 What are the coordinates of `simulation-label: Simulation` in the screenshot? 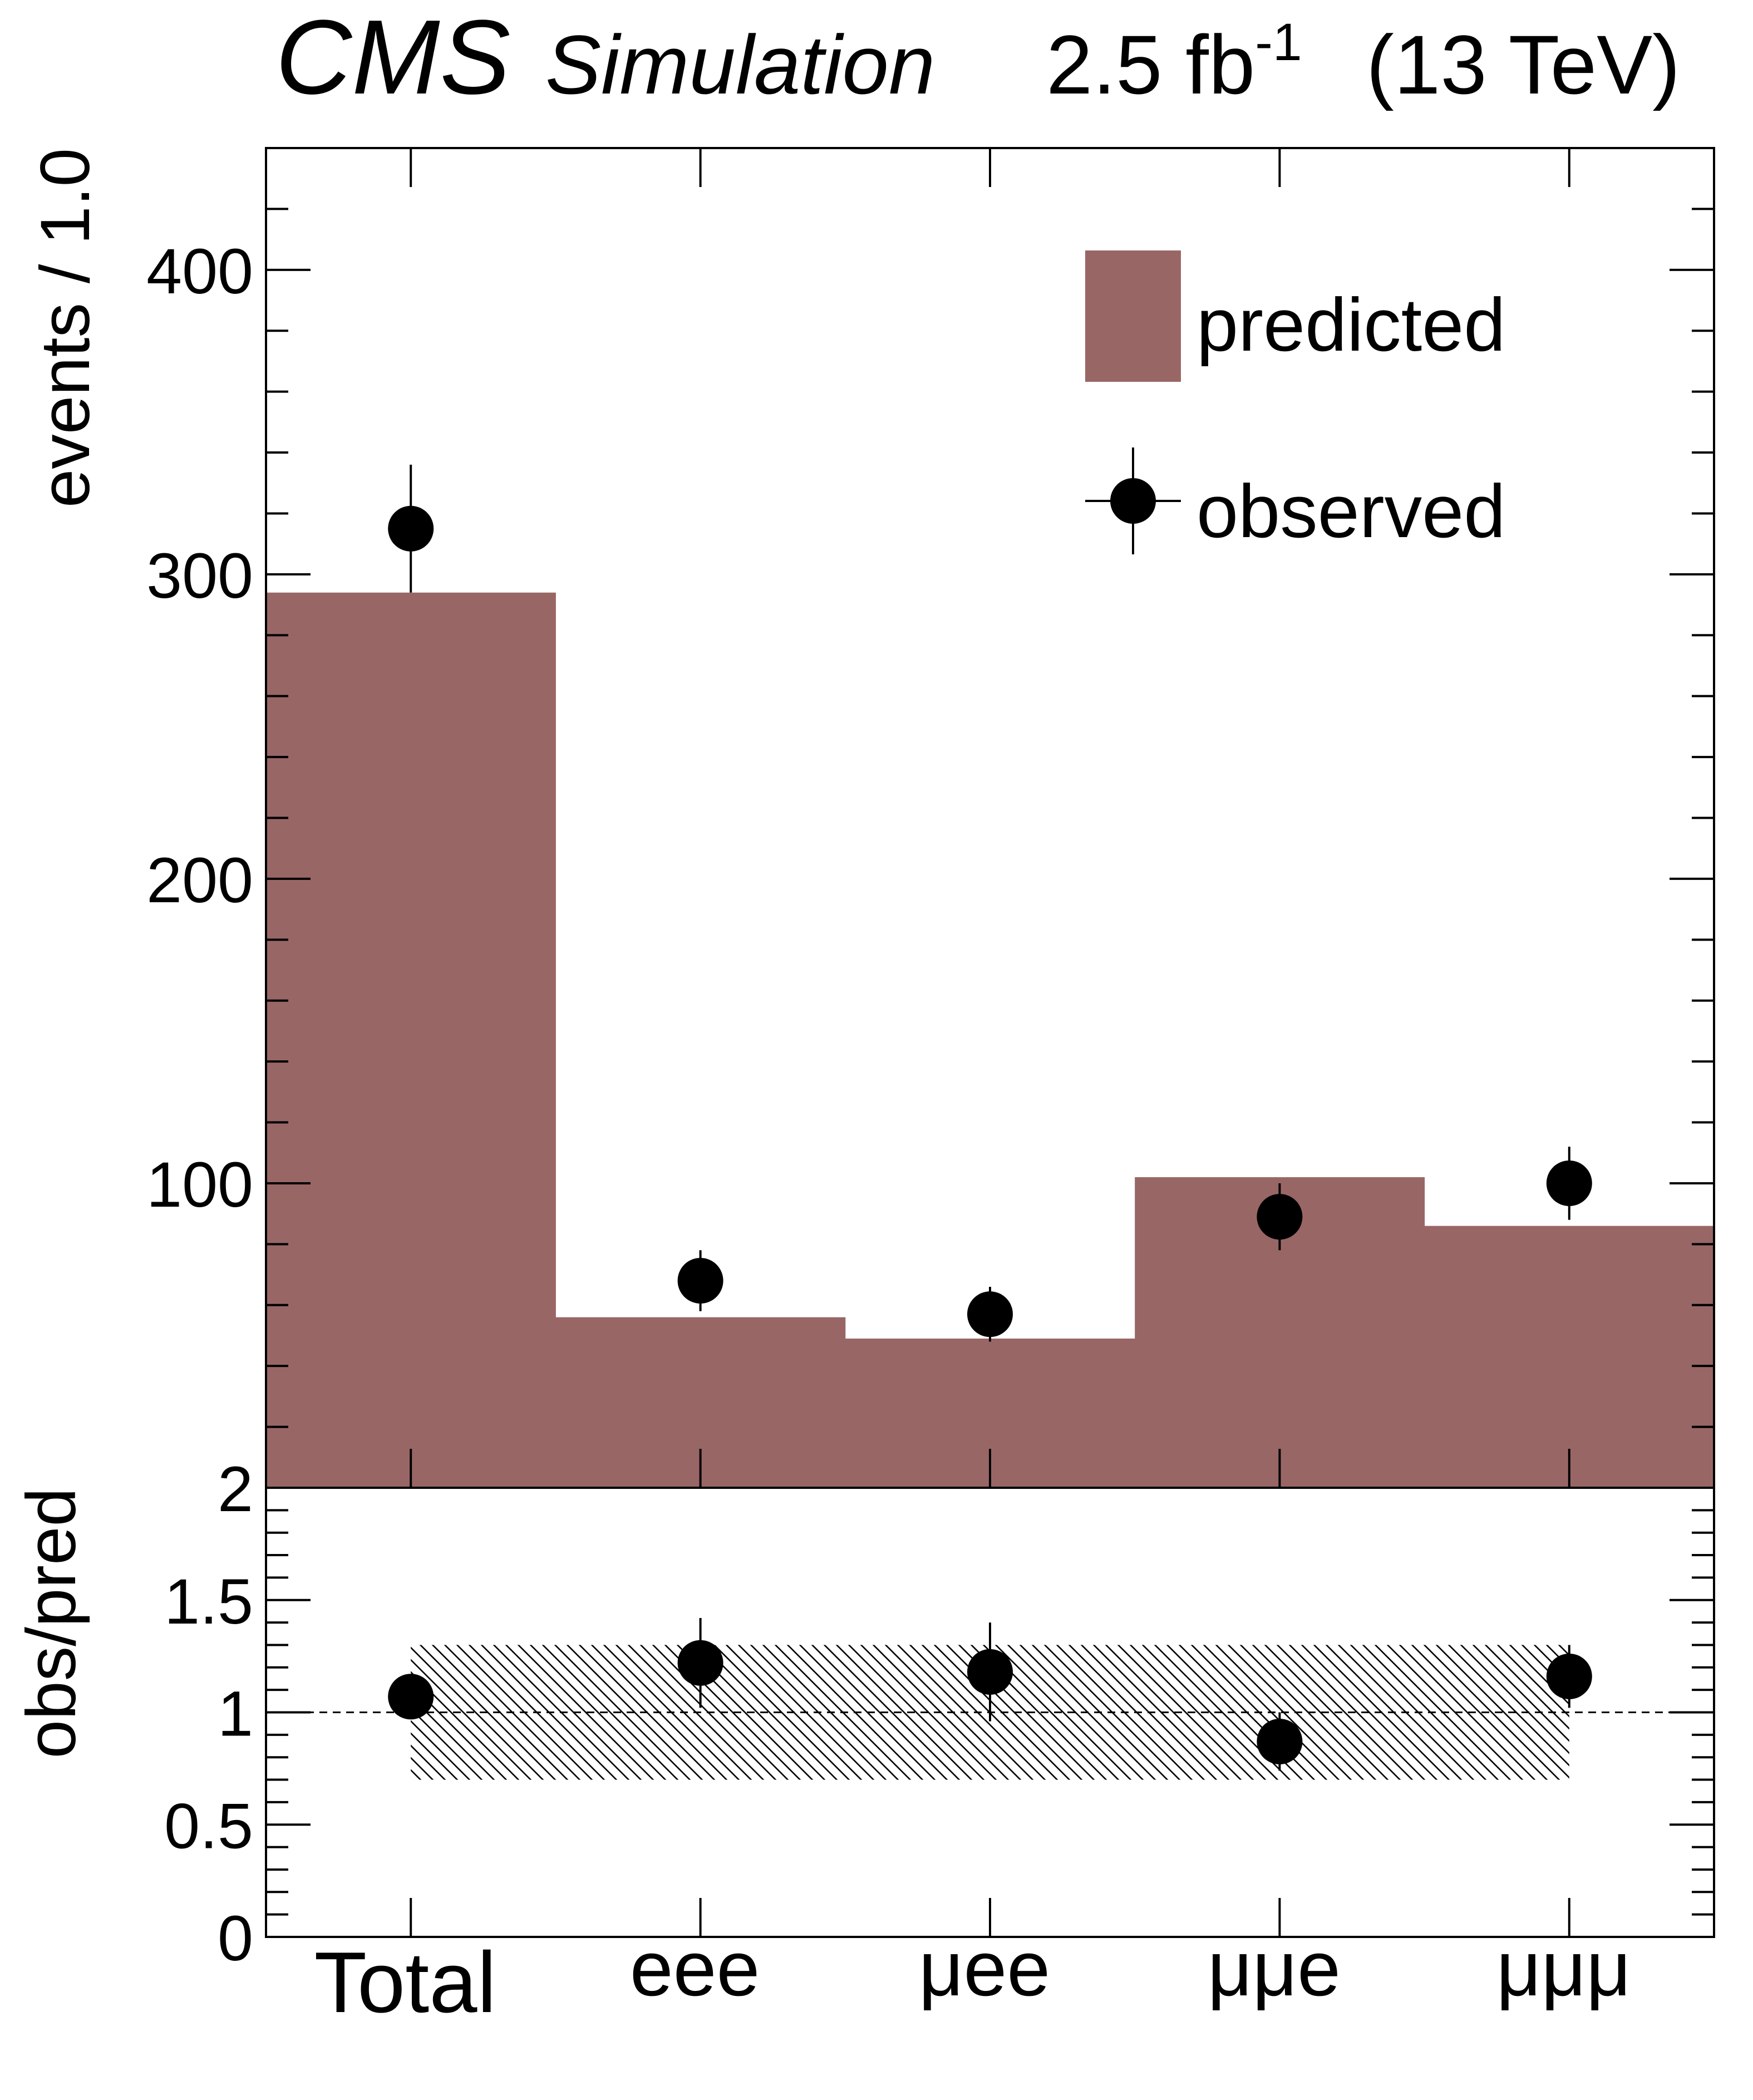 It's located at (740, 64).